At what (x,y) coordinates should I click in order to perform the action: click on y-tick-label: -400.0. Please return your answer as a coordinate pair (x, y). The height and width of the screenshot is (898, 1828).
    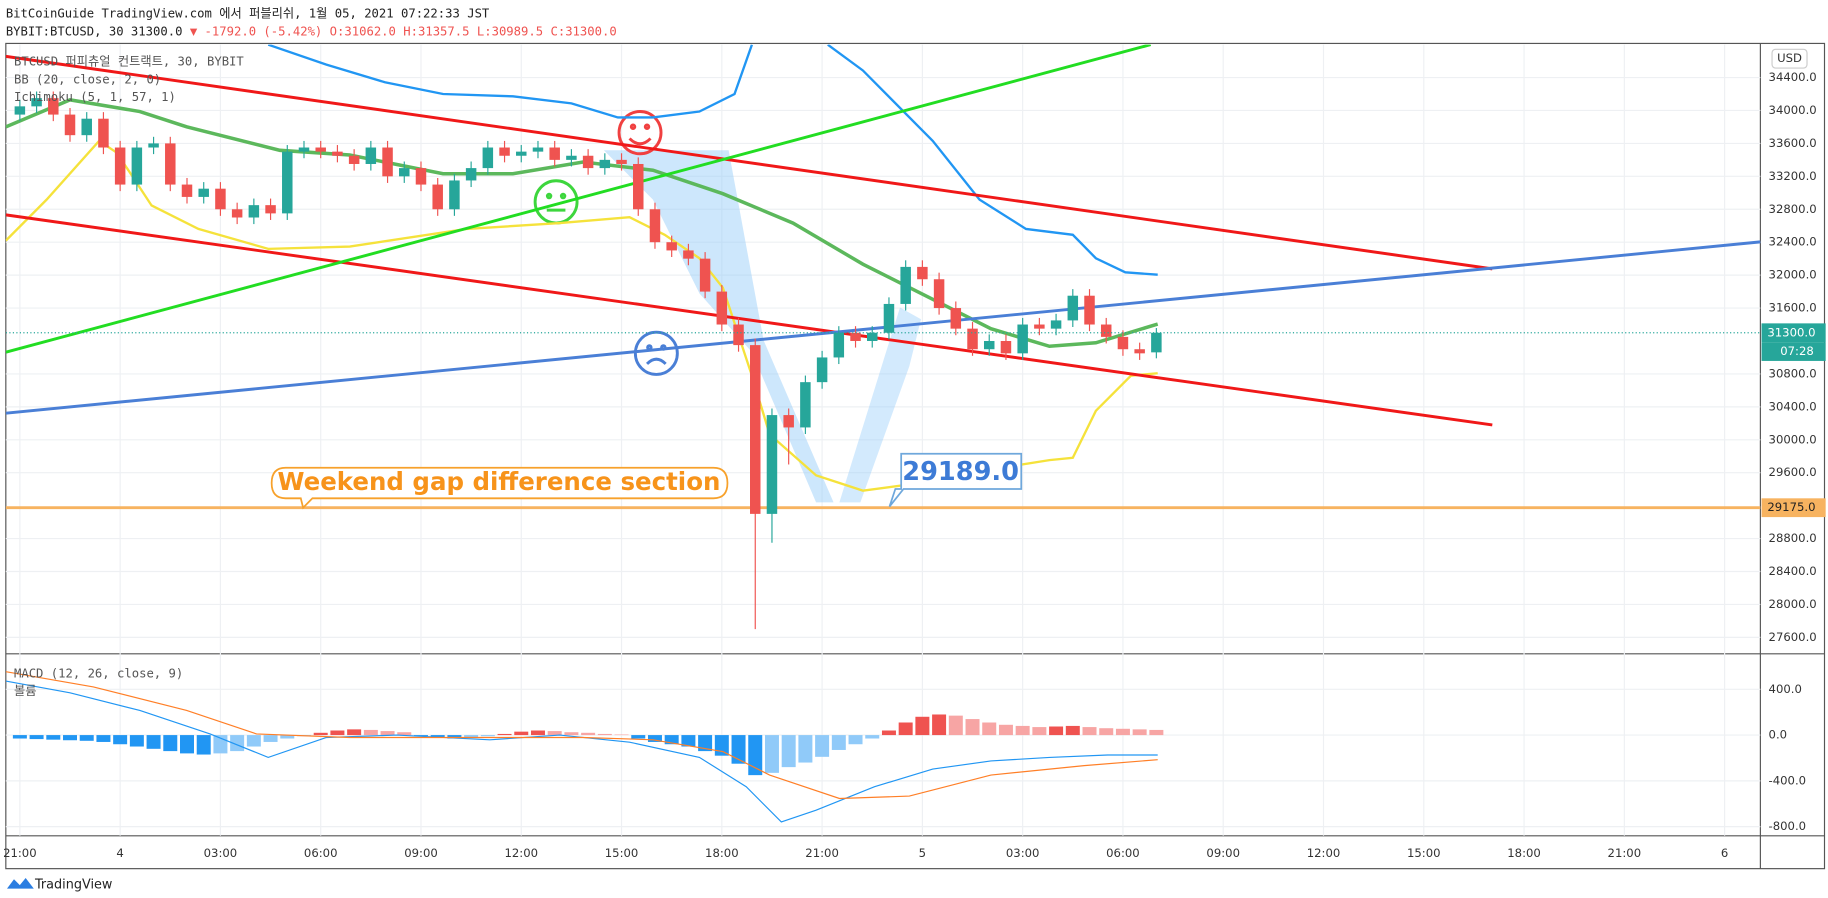
    Looking at the image, I should click on (1788, 780).